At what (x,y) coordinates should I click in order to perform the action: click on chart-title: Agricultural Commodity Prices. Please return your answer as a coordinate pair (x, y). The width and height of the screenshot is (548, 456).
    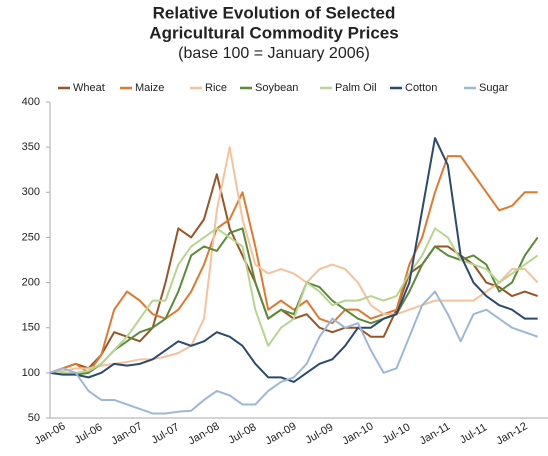
    Looking at the image, I should click on (273, 32).